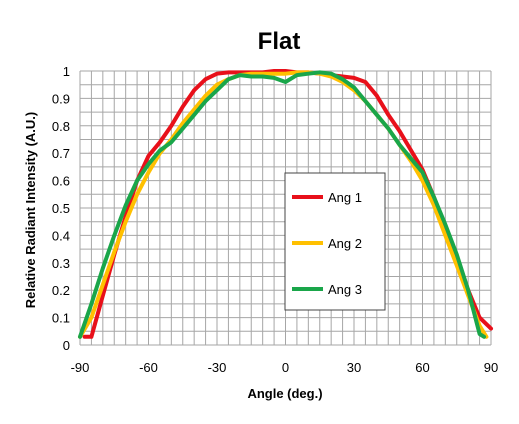  What do you see at coordinates (61, 98) in the screenshot?
I see `y-tick-label: 0.9` at bounding box center [61, 98].